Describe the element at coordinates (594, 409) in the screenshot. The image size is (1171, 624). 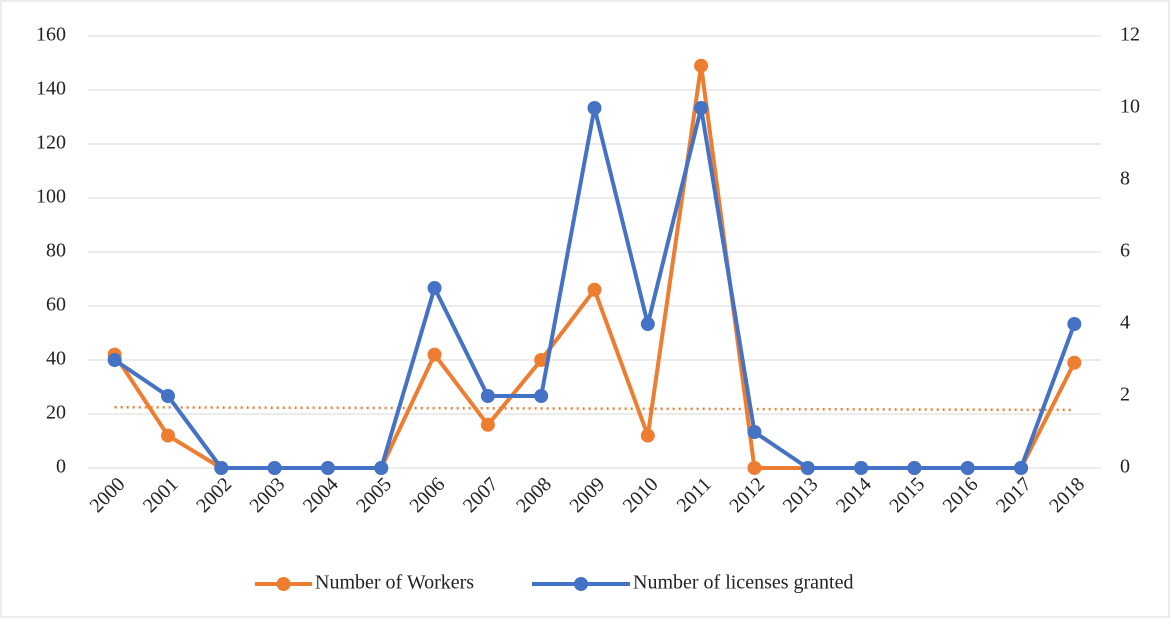
I see `trendline` at that location.